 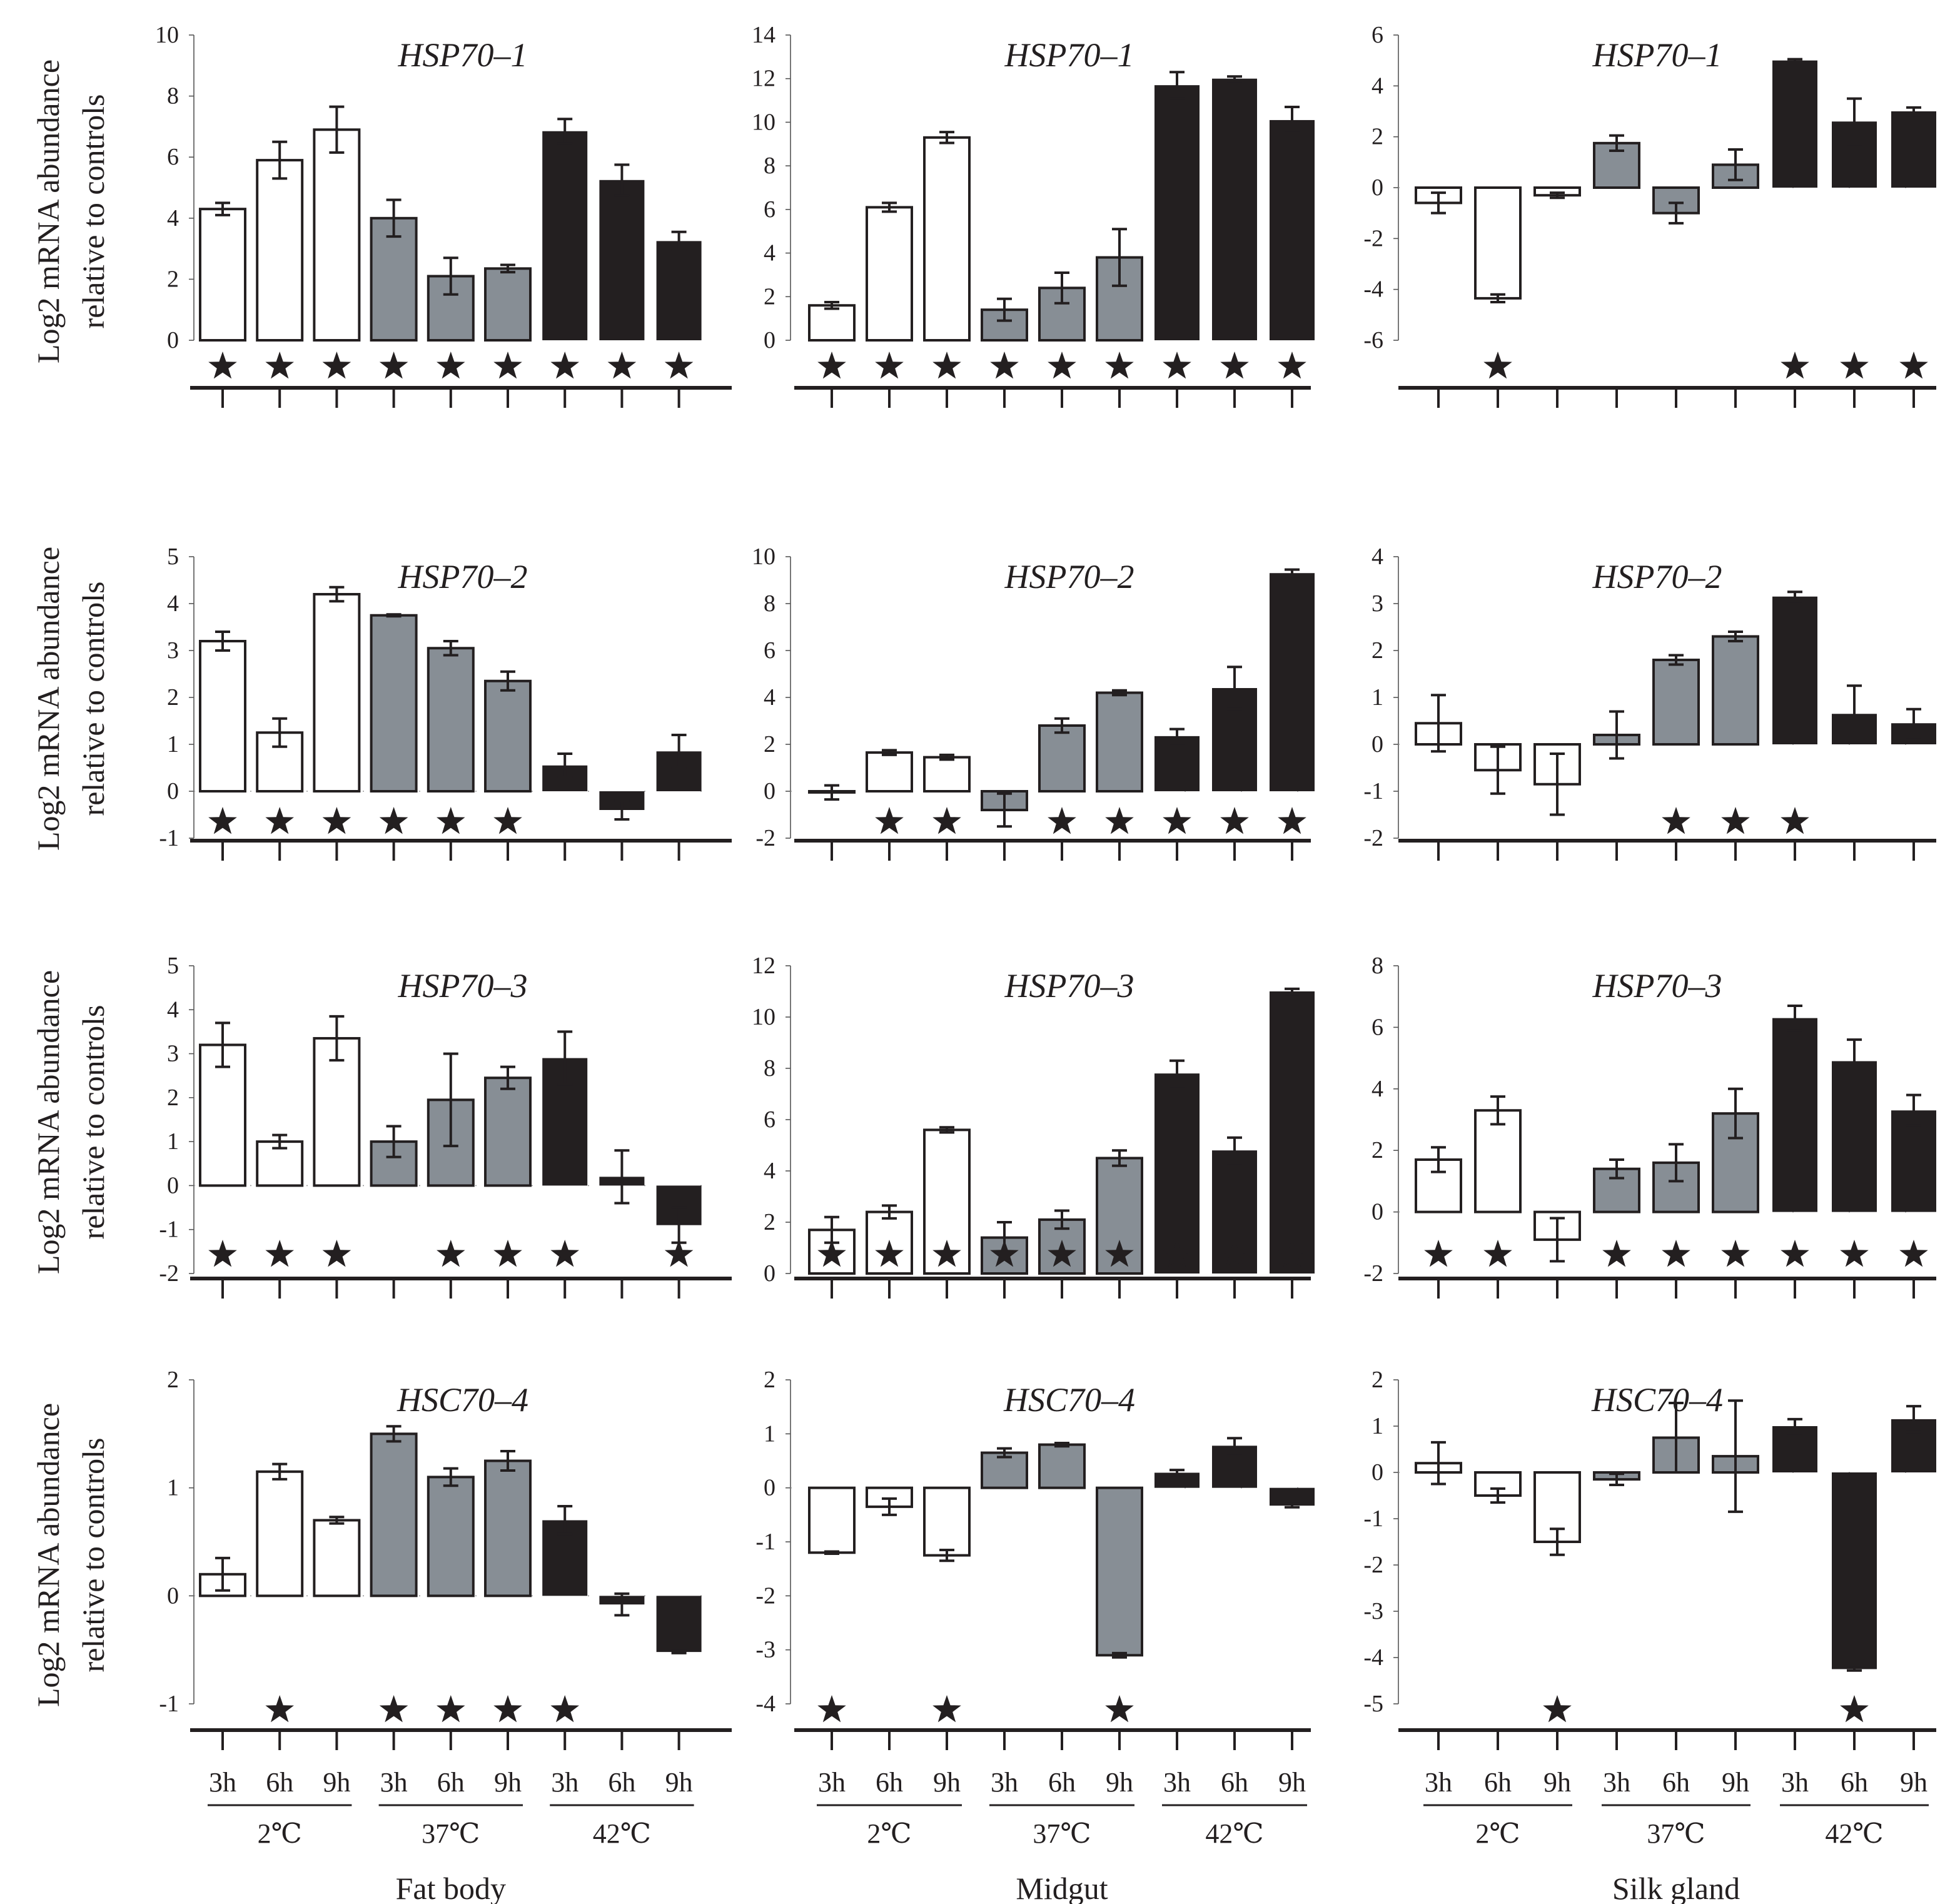 I want to click on temperature-label: 37℃, so click(x=451, y=1833).